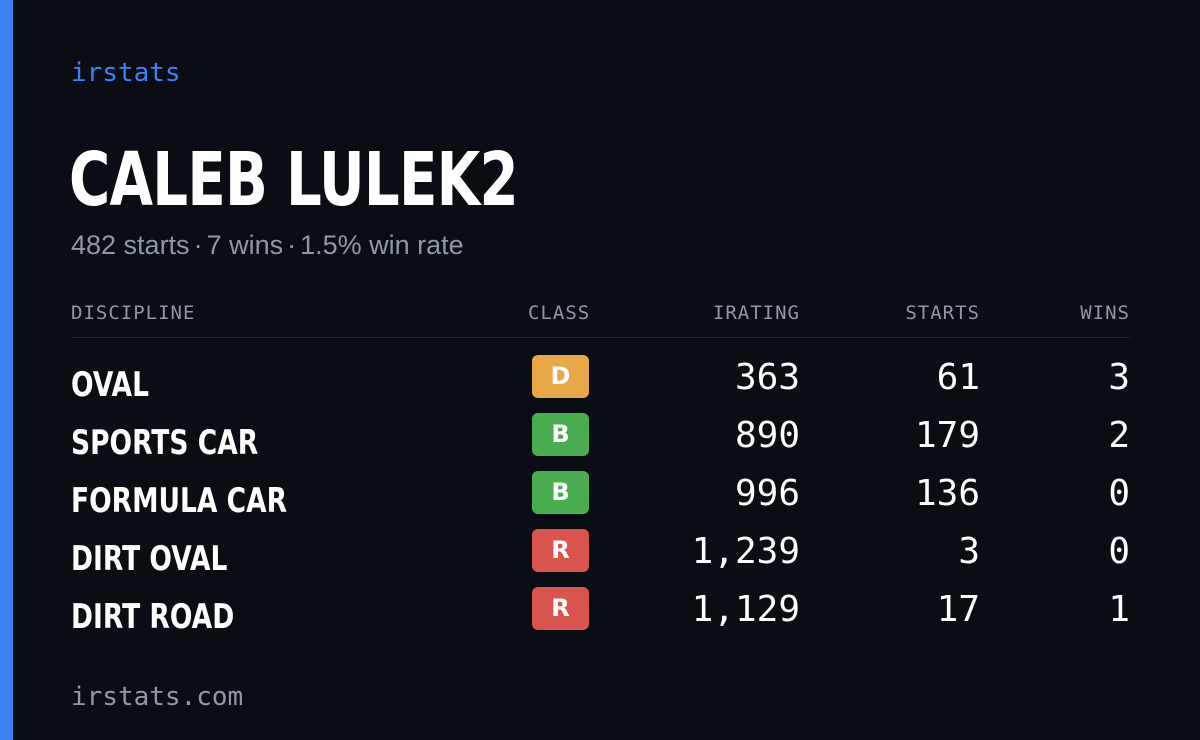 The height and width of the screenshot is (740, 1200). What do you see at coordinates (559, 313) in the screenshot?
I see `header-class: CLASS` at bounding box center [559, 313].